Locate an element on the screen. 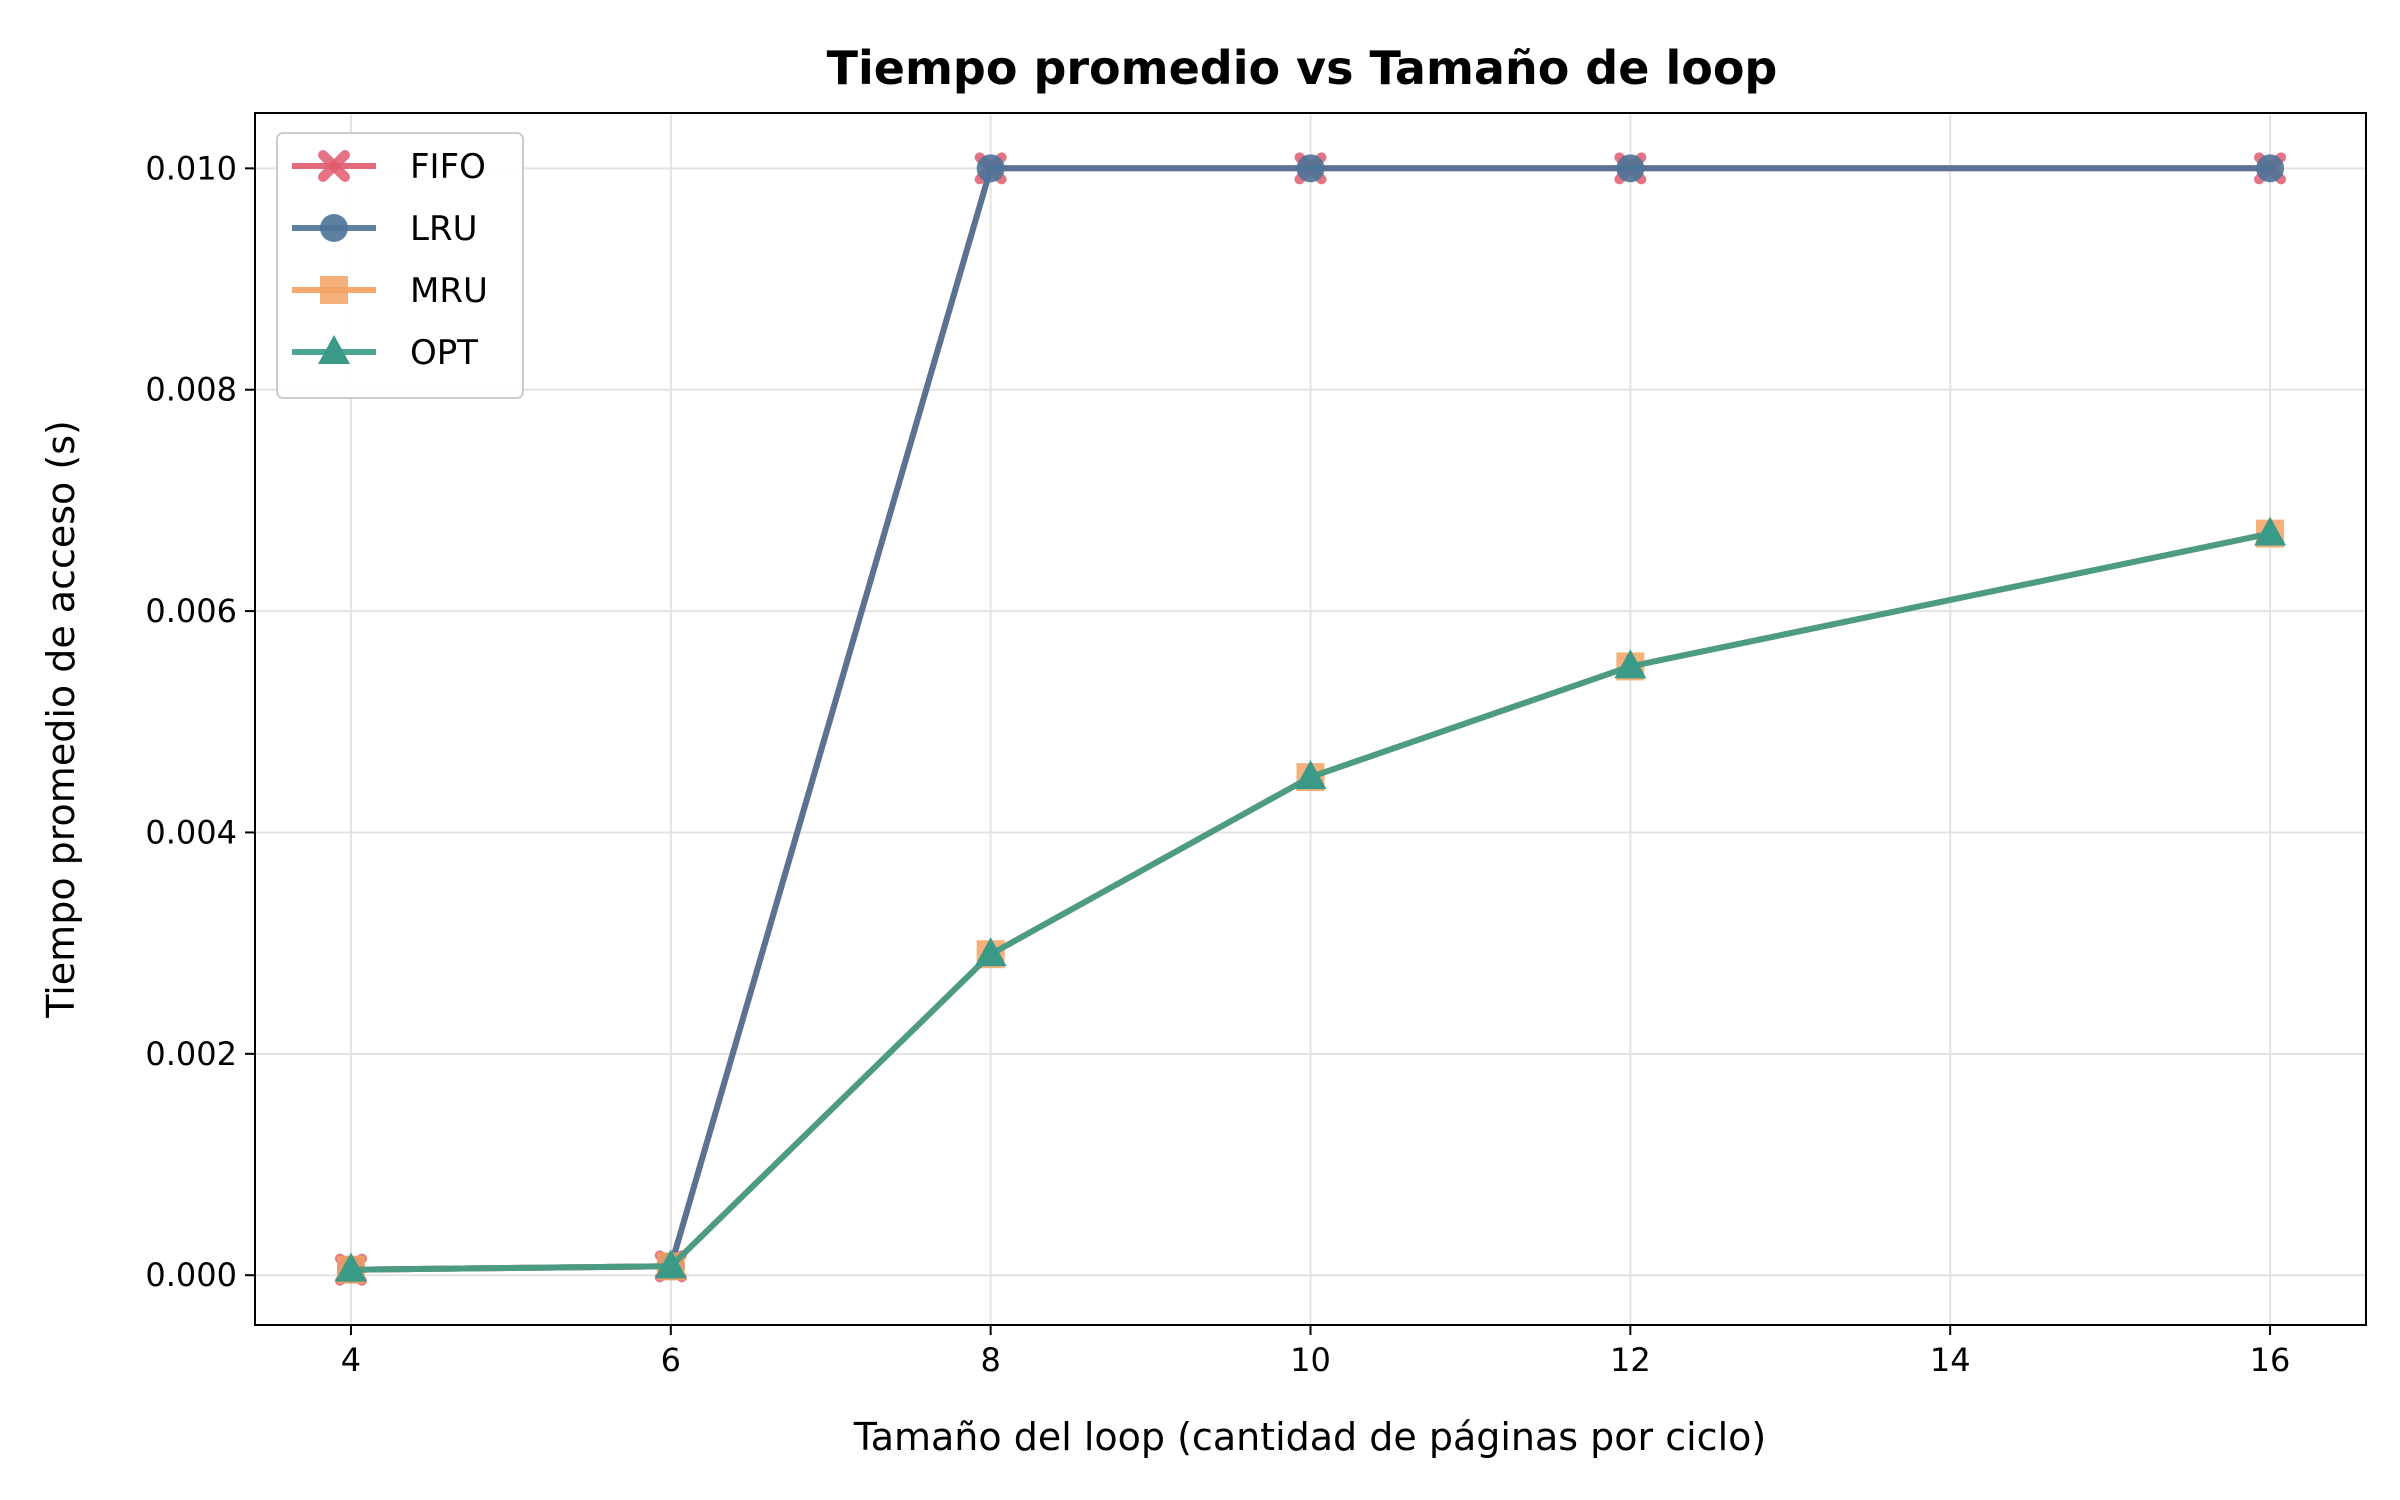 This screenshot has height=1500, width=2400. legend-marker-opt is located at coordinates (334, 349).